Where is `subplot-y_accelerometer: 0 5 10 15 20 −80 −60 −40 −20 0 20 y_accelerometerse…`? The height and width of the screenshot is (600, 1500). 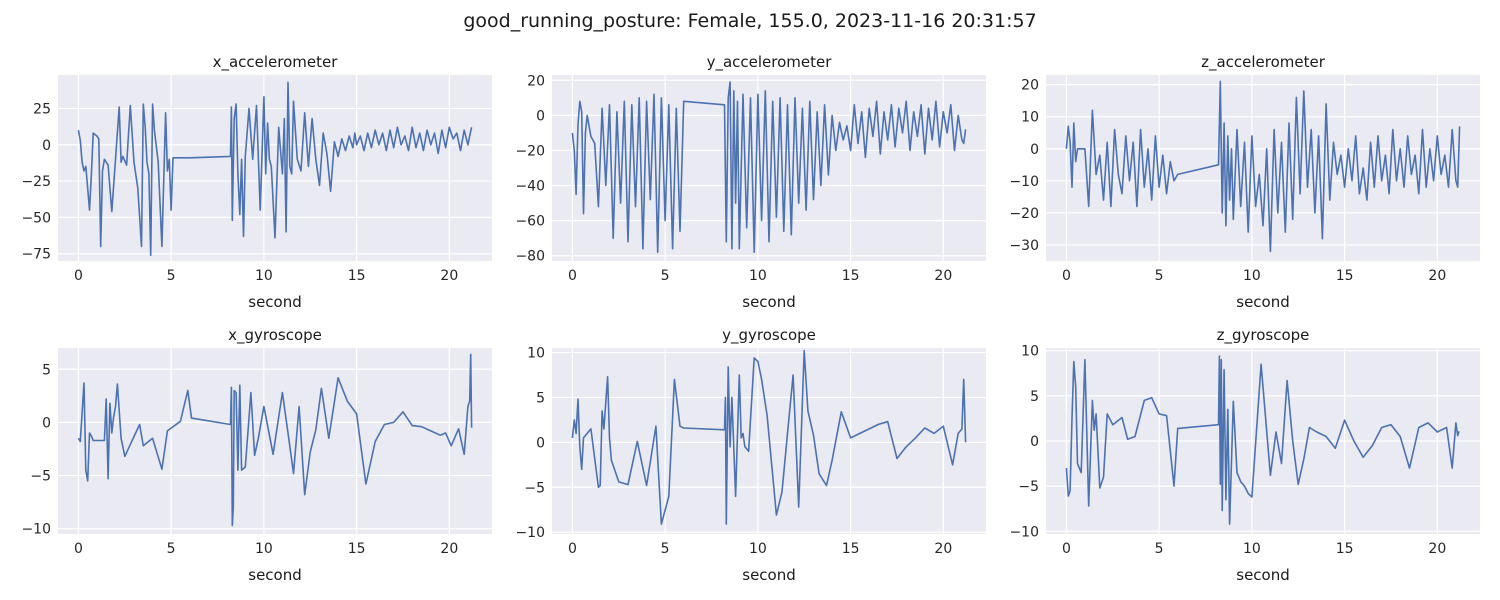
subplot-y_accelerometer: 0 5 10 15 20 −80 −60 −40 −20 0 20 y_accelerometerse… is located at coordinates (750, 182).